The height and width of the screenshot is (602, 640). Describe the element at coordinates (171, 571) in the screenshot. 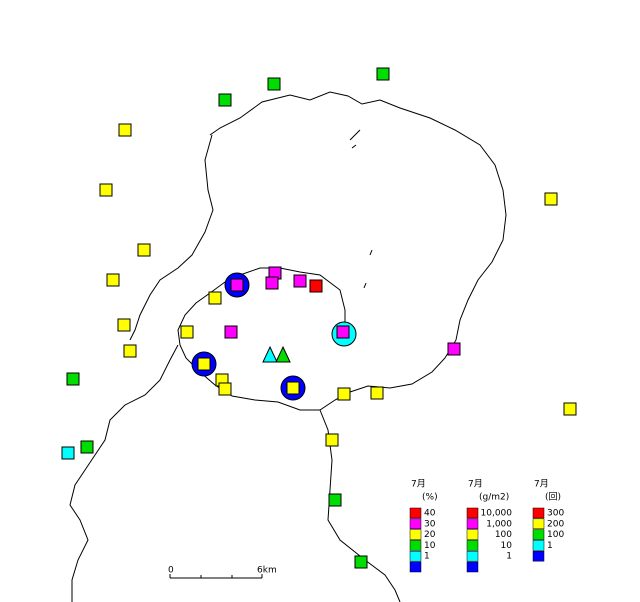

I see `scale-start: 0` at that location.